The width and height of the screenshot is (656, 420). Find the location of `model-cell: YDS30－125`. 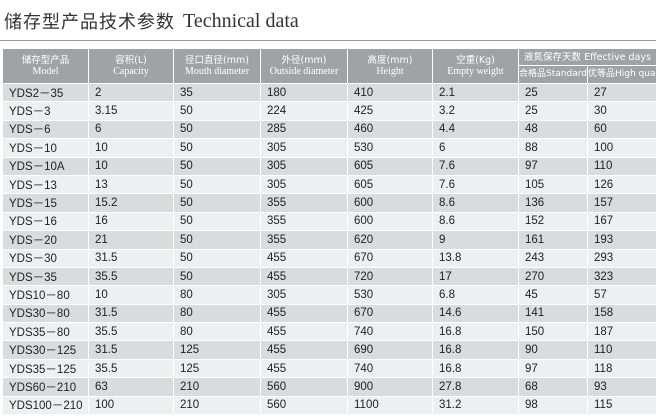

model-cell: YDS30－125 is located at coordinates (45, 350).